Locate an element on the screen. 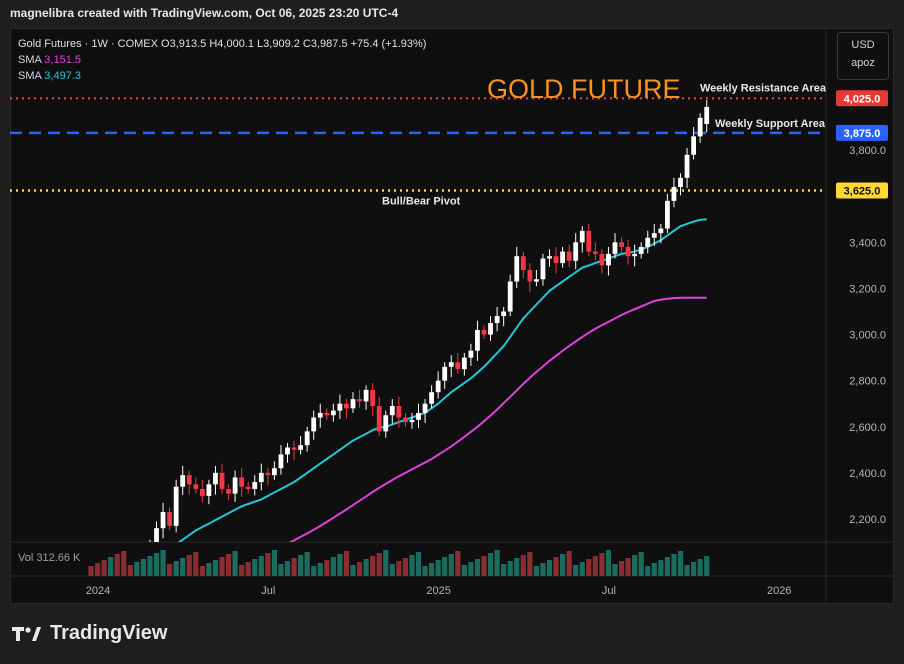 This screenshot has height=664, width=904. level-price-label: 3,625.0 is located at coordinates (862, 191).